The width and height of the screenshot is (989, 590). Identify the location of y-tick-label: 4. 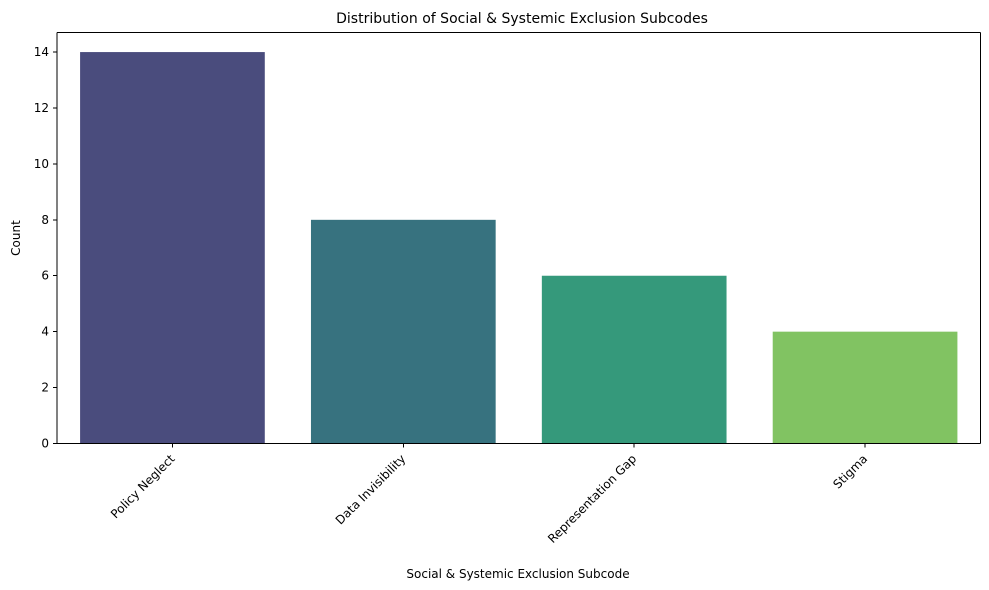
(45, 332).